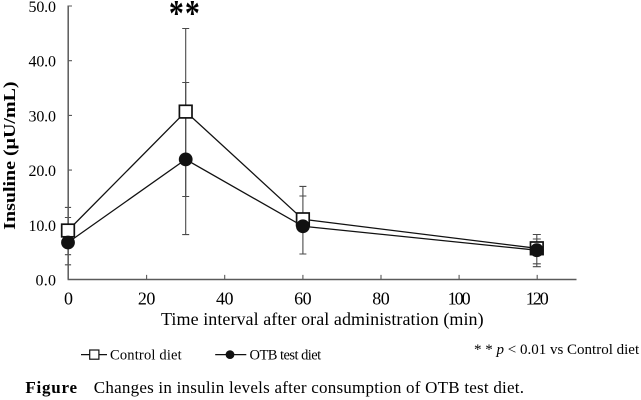 This screenshot has width=641, height=400. I want to click on svg-text: 40.0, so click(43, 62).